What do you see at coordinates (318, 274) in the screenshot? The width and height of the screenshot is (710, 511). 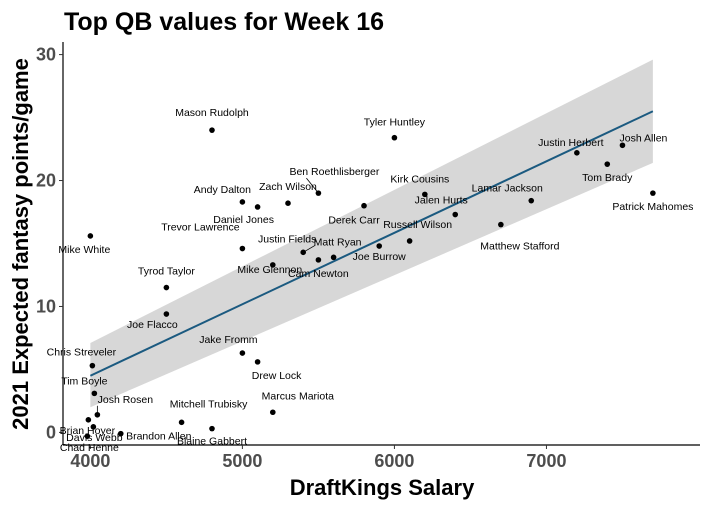 I see `point-label: Cam Newton` at bounding box center [318, 274].